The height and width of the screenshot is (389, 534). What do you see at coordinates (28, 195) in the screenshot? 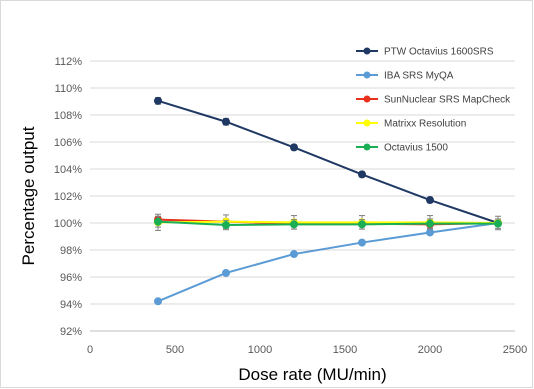
I see `y-axis-title: Percentage output` at bounding box center [28, 195].